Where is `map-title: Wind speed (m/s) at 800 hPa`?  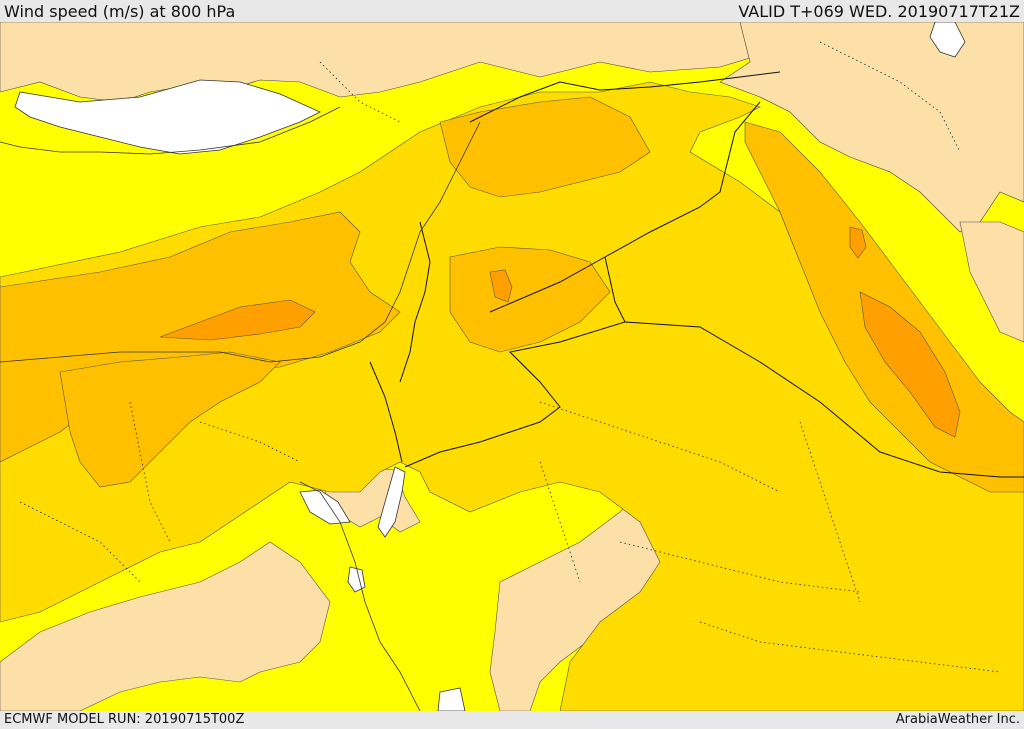 map-title: Wind speed (m/s) at 800 hPa is located at coordinates (120, 11).